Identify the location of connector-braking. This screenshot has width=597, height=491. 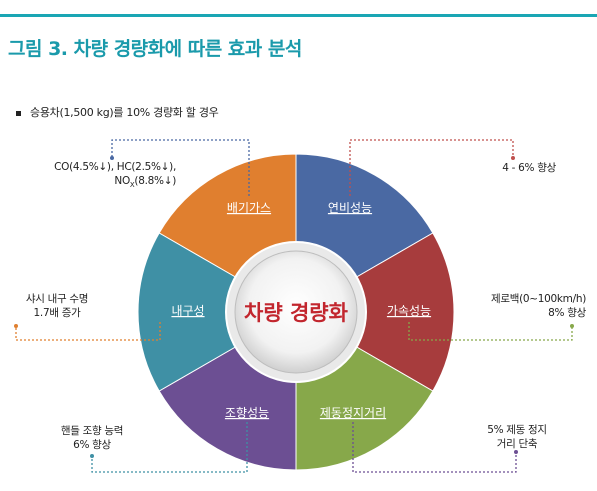
(434, 447).